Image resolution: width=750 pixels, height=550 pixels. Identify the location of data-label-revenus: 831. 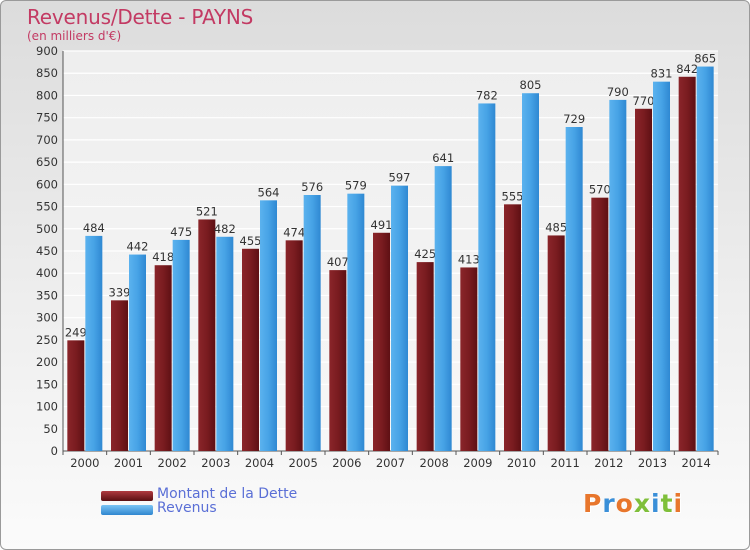
(662, 74).